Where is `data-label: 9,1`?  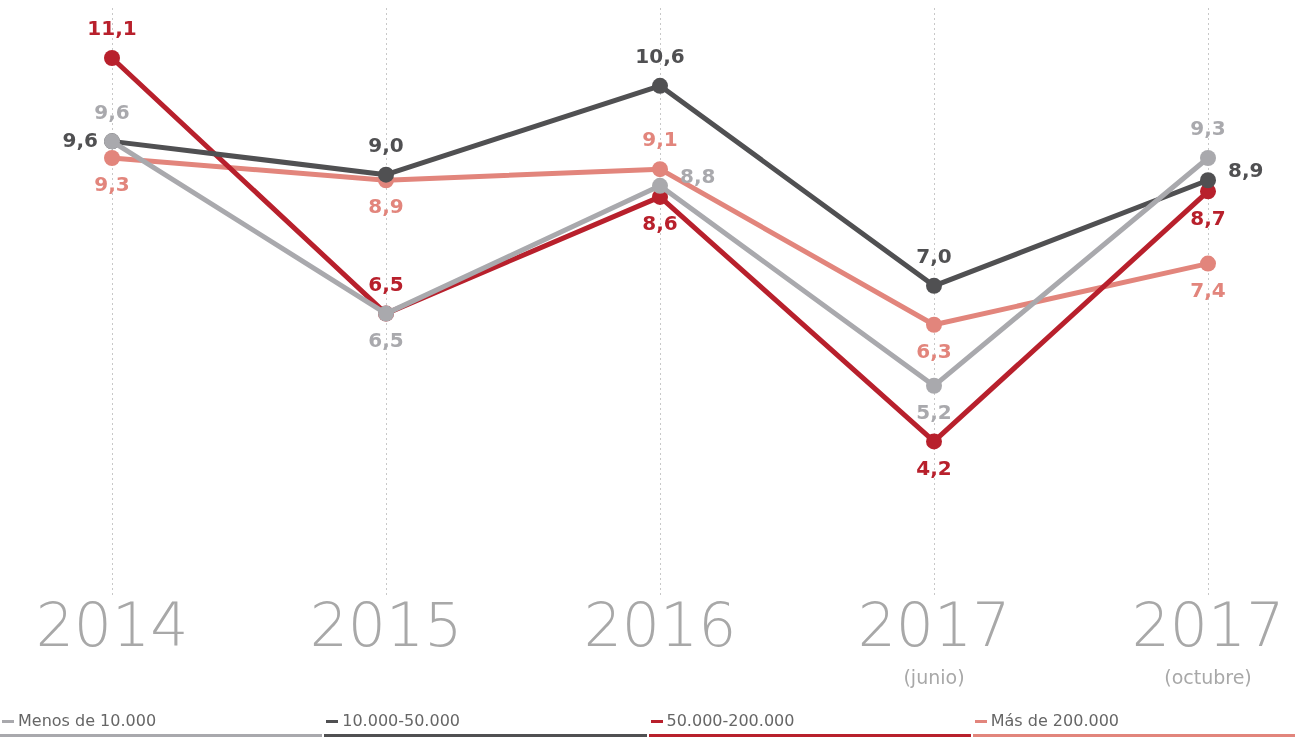
data-label: 9,1 is located at coordinates (660, 139).